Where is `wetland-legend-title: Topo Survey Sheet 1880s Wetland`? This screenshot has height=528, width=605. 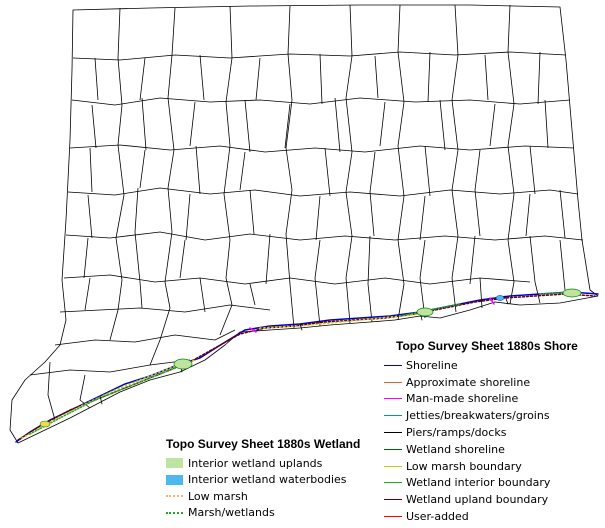
wetland-legend-title: Topo Survey Sheet 1880s Wetland is located at coordinates (263, 444).